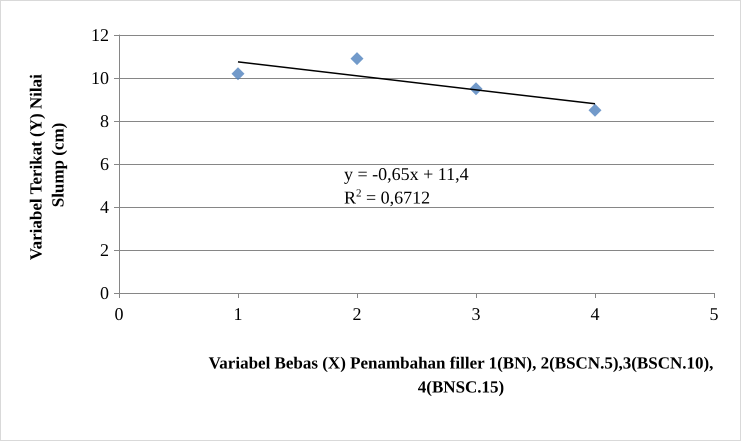 This screenshot has height=441, width=741. I want to click on y-axis-title: Variabel Terikat (Y) Nilai Slump (cm), so click(47, 165).